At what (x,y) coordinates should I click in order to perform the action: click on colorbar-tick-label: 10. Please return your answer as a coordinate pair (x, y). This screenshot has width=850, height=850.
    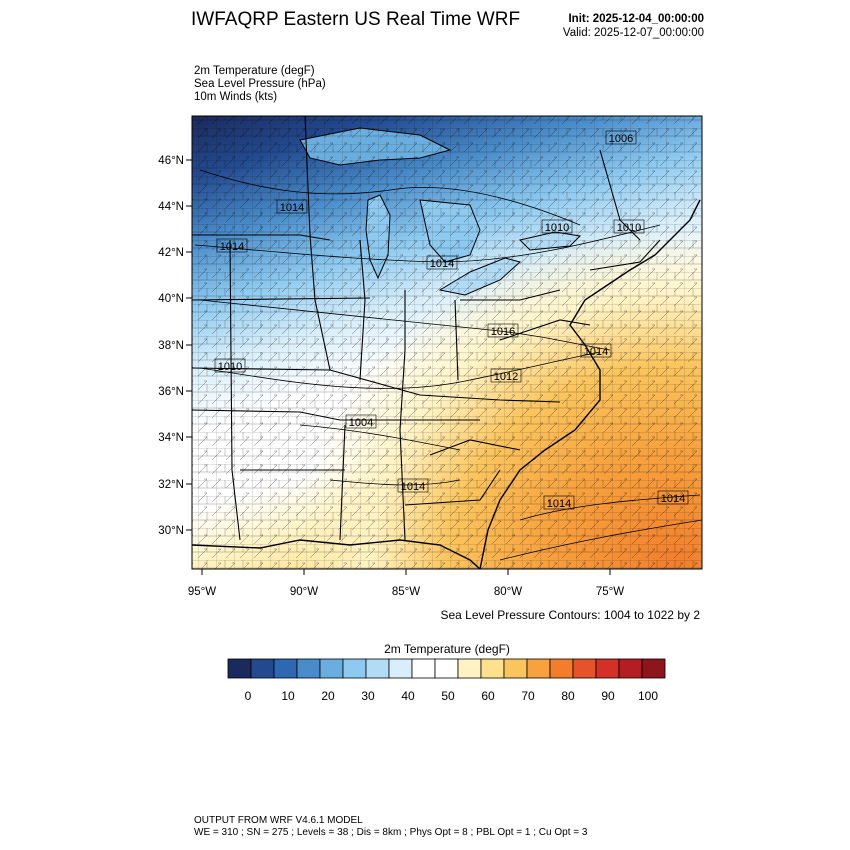
    Looking at the image, I should click on (288, 696).